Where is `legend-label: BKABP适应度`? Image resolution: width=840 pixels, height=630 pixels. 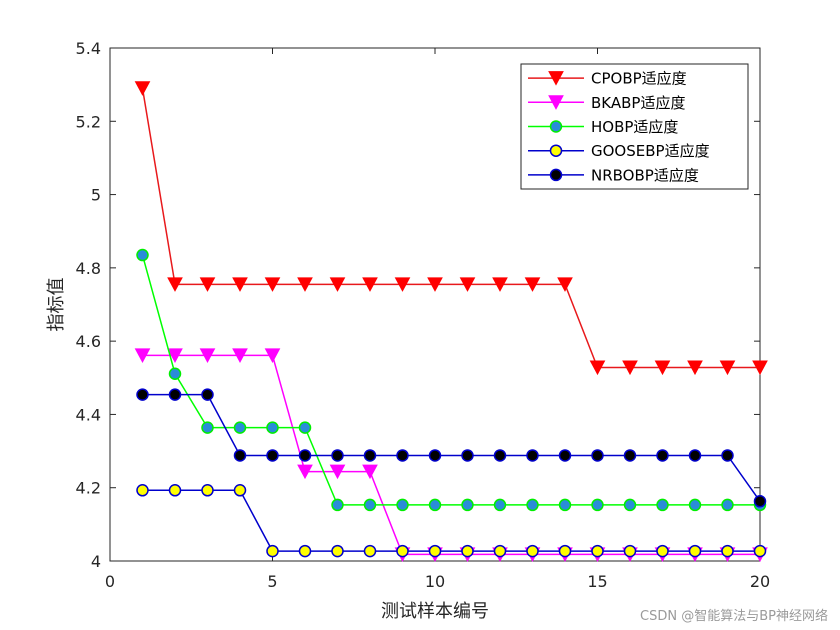 legend-label: BKABP适应度 is located at coordinates (638, 103).